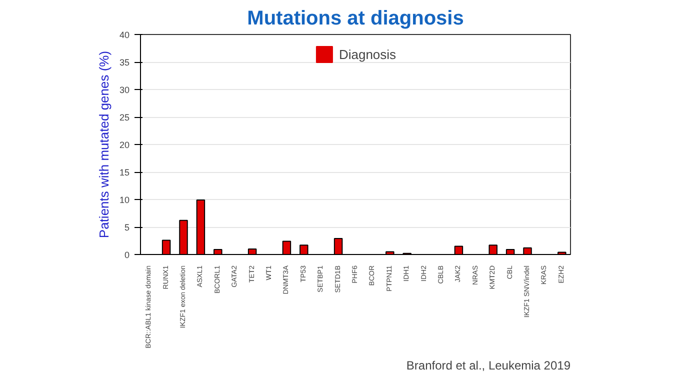  What do you see at coordinates (124, 63) in the screenshot?
I see `y-tick-label: 35` at bounding box center [124, 63].